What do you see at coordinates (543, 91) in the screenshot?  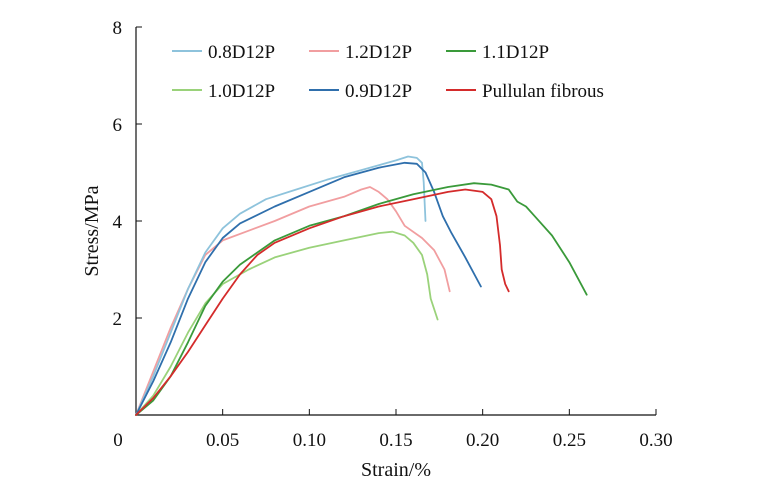 I see `legend-label-pullulan-fibrous: Pullulan fibrous` at bounding box center [543, 91].